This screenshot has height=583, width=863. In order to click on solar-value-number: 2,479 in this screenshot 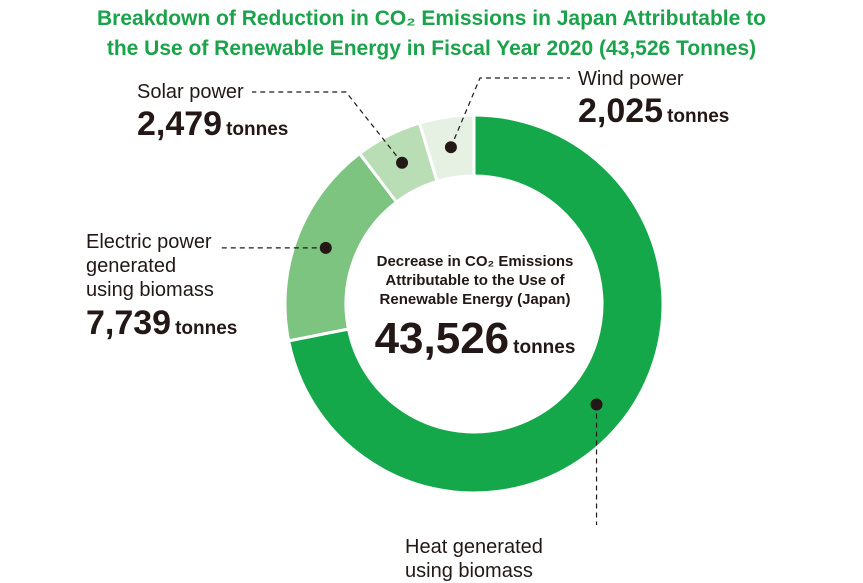, I will do `click(180, 124)`.